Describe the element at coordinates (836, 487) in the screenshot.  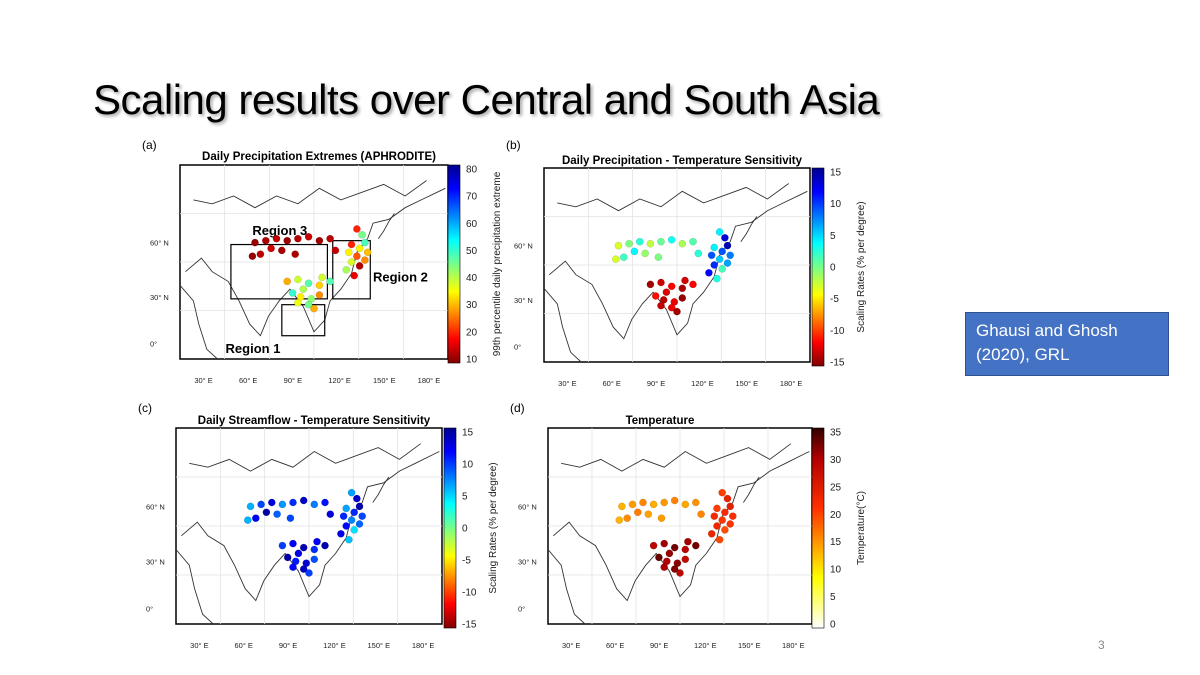
I see `colorbar-tick: 25` at that location.